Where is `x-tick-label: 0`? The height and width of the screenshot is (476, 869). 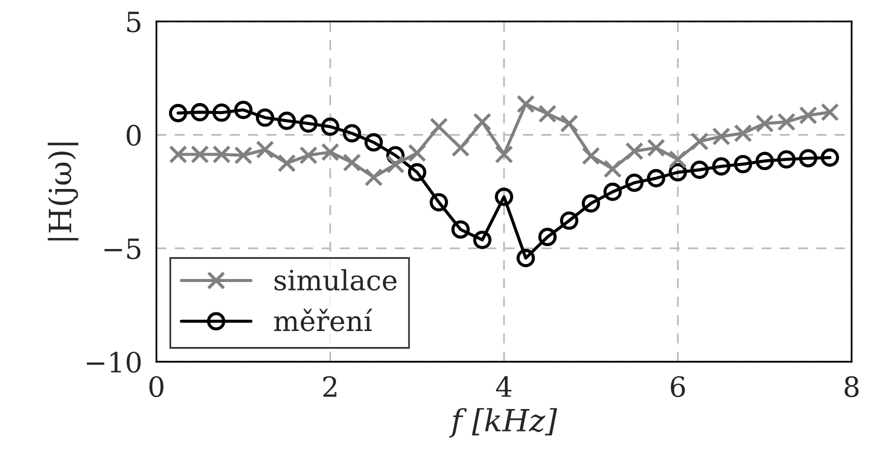 x-tick-label: 0 is located at coordinates (156, 387).